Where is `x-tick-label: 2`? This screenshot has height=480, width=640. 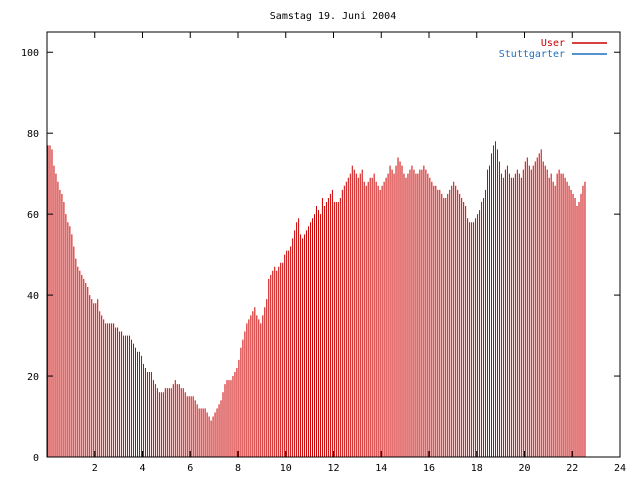 x-tick-label: 2 is located at coordinates (95, 468).